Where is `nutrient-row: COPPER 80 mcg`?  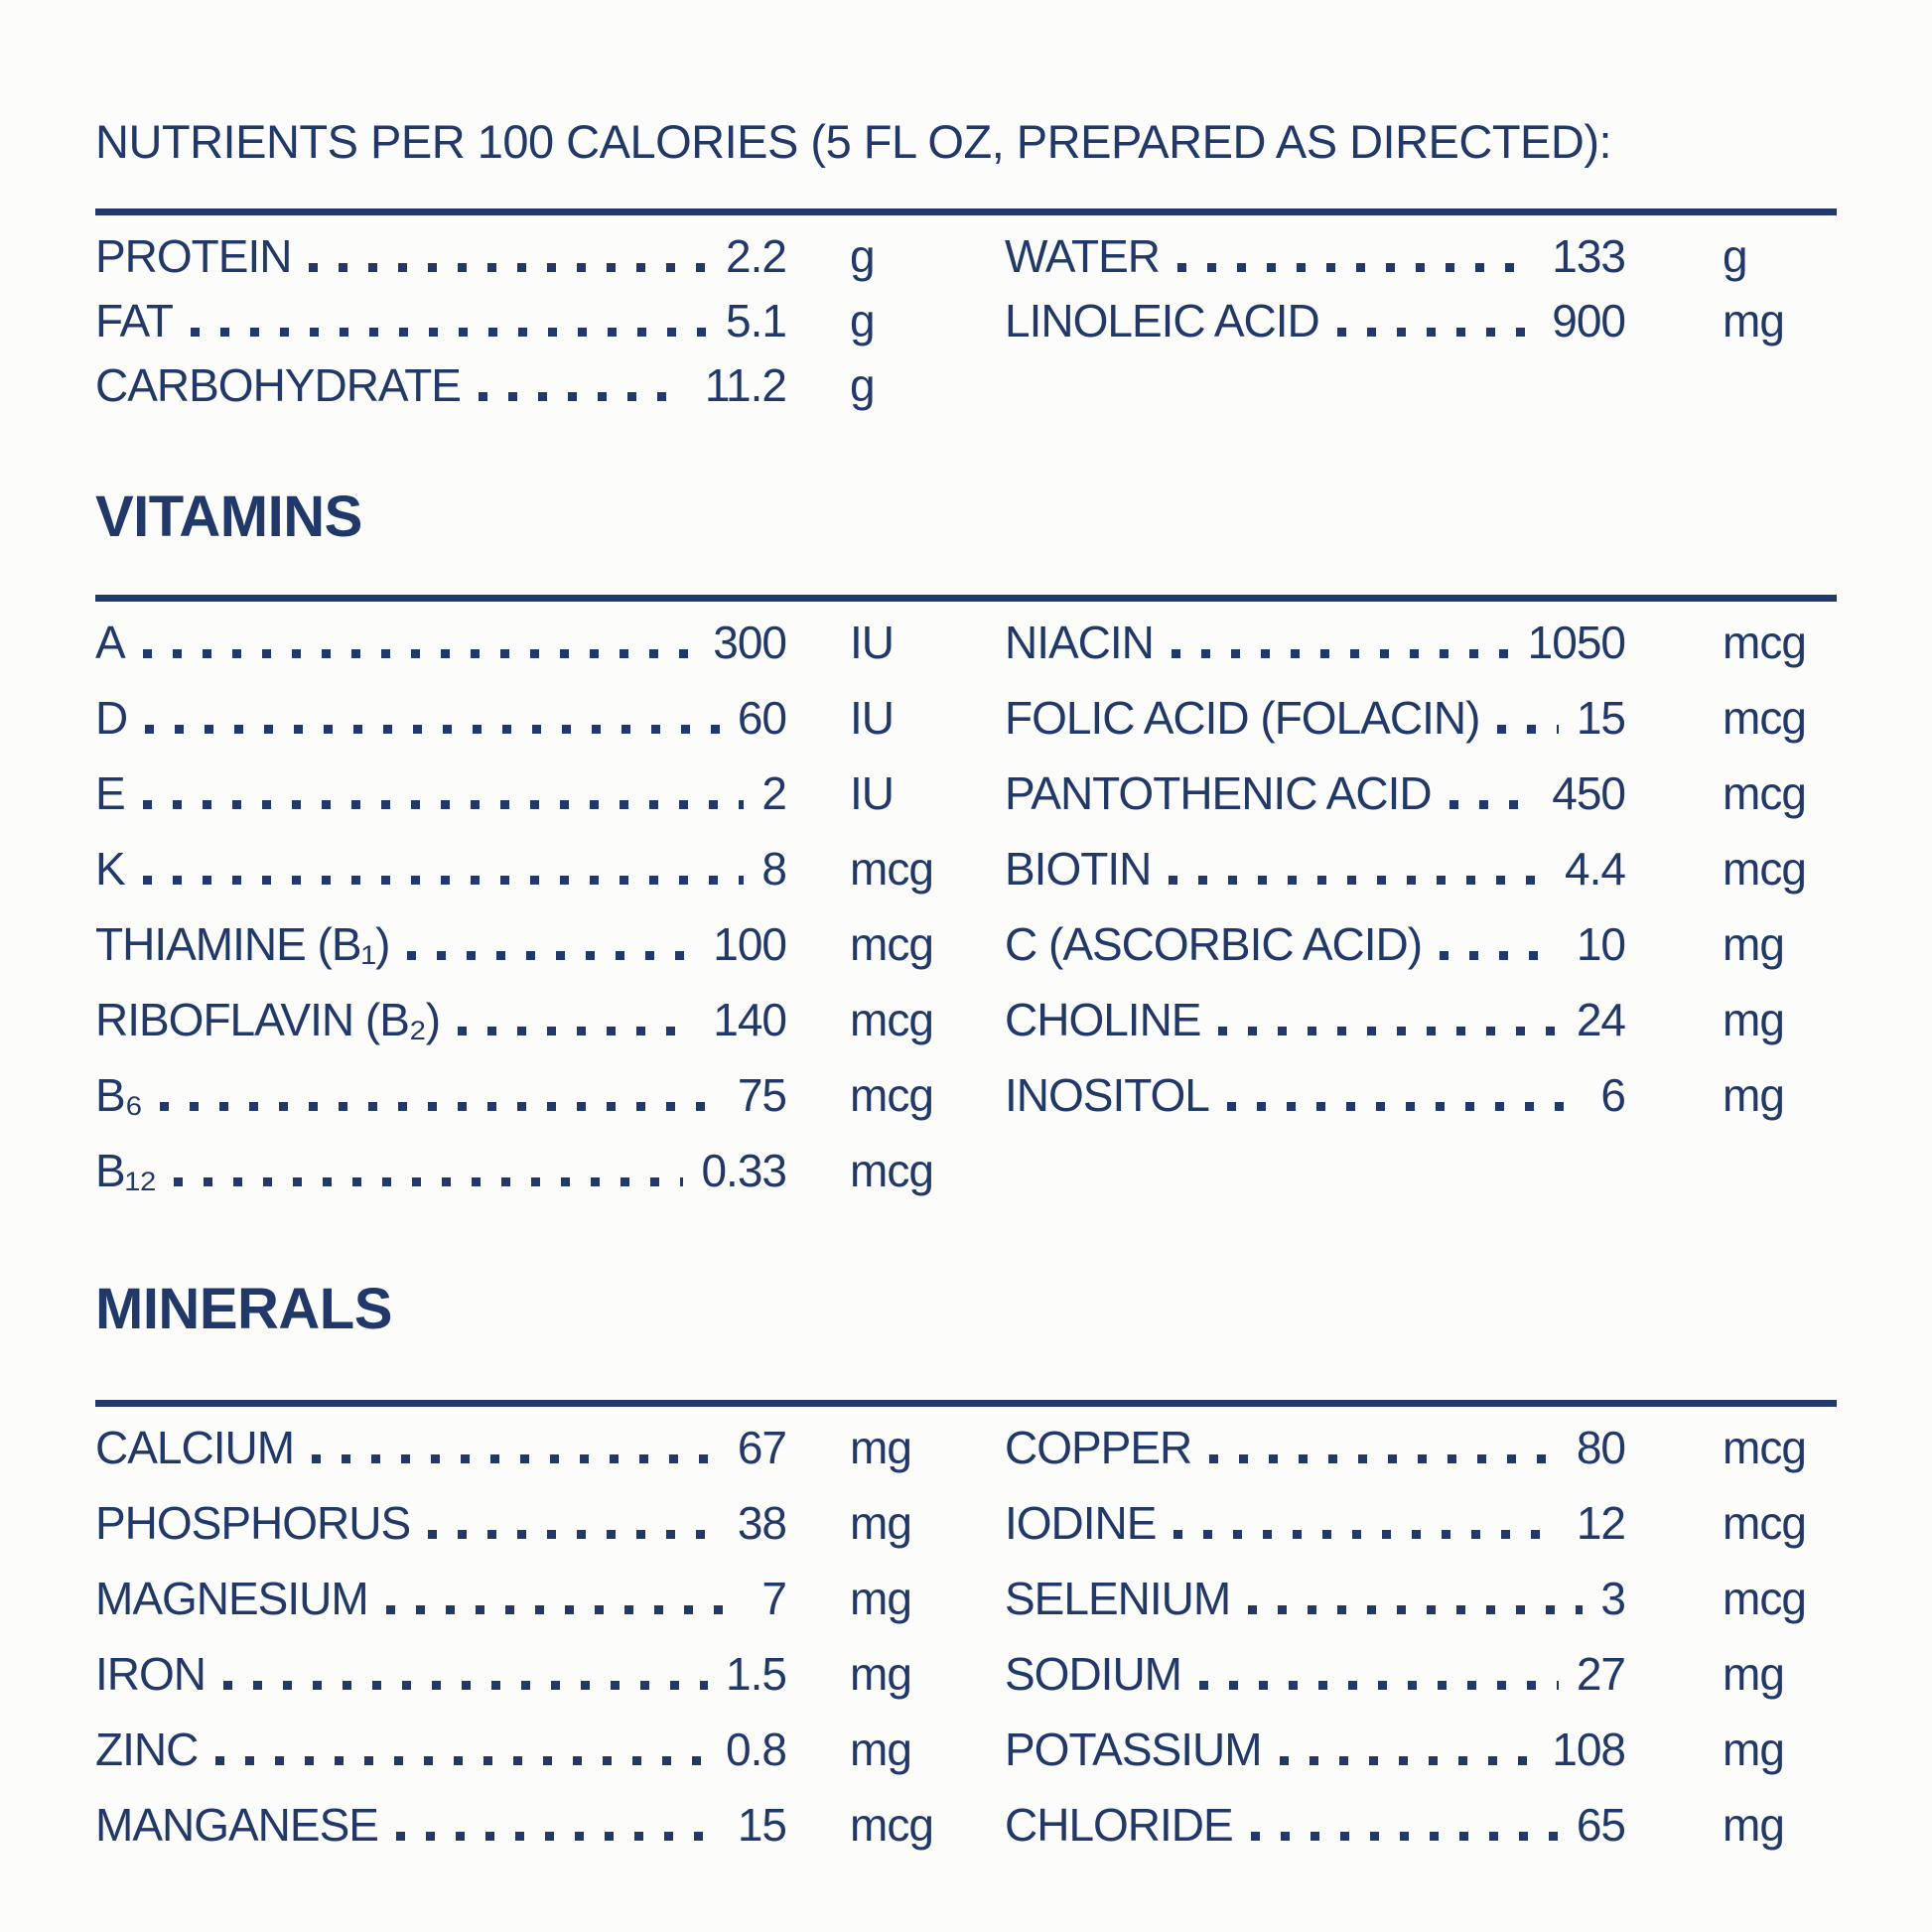
nutrient-row: COPPER 80 mcg is located at coordinates (1419, 1459).